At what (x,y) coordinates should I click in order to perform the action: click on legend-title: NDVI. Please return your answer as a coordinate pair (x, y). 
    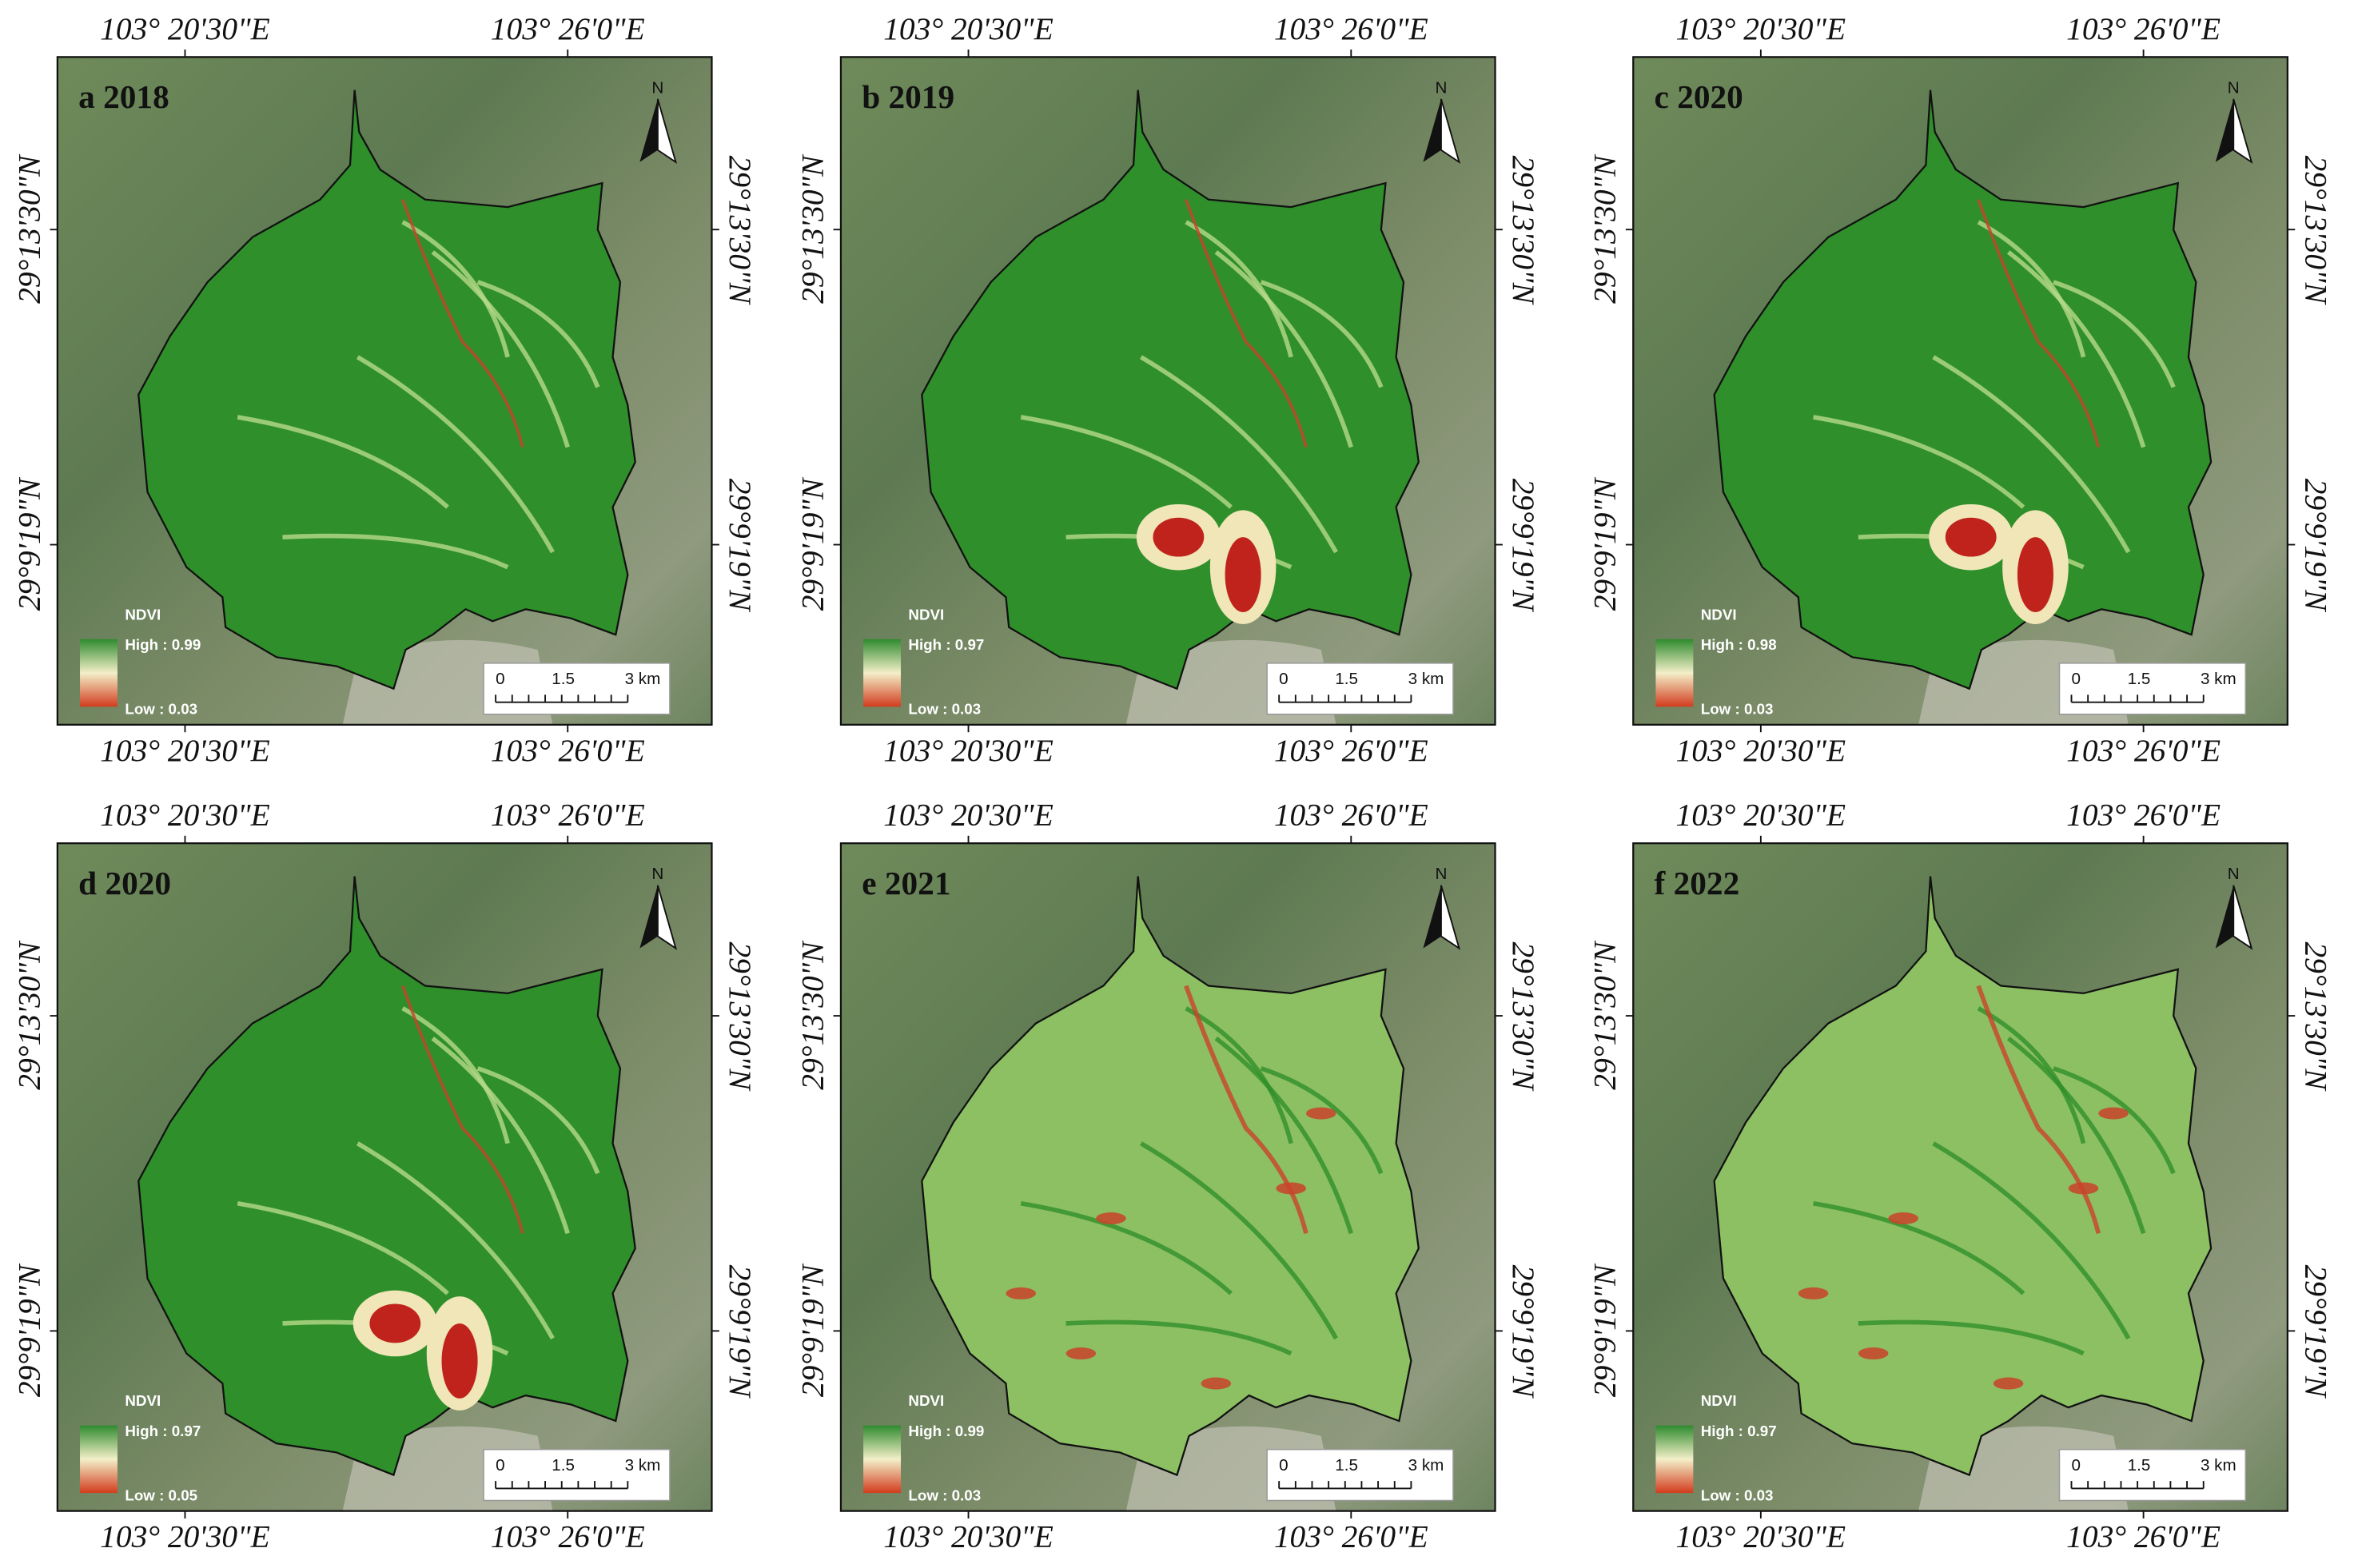
    Looking at the image, I should click on (143, 1400).